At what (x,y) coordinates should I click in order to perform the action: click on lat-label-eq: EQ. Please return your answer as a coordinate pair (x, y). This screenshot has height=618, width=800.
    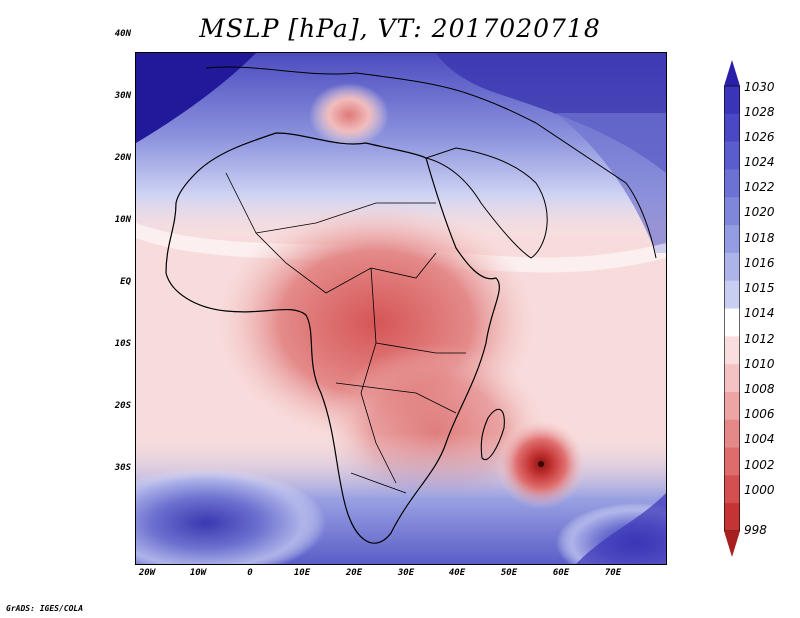
    Looking at the image, I should click on (125, 282).